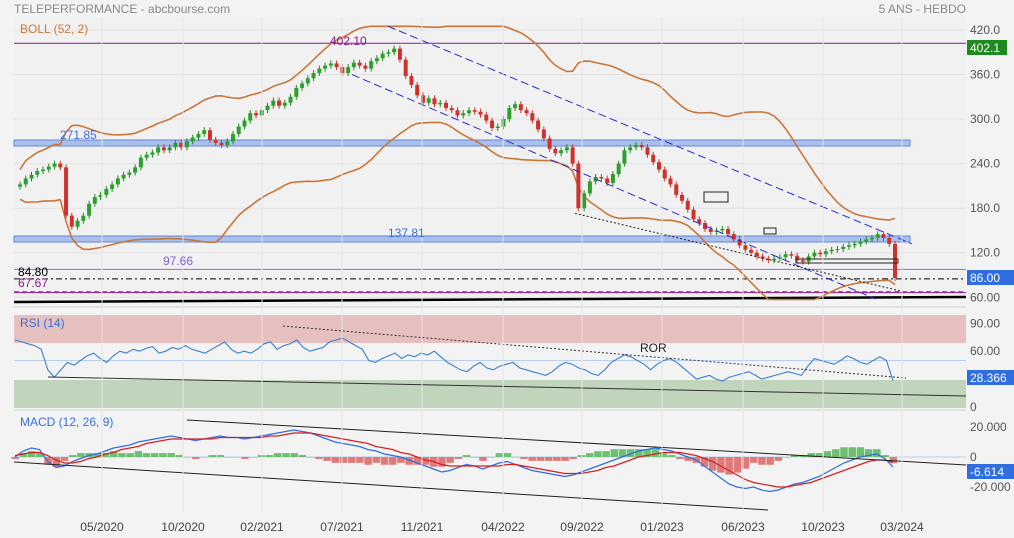 The width and height of the screenshot is (1014, 538). I want to click on level-label-402: 402.10, so click(348, 41).